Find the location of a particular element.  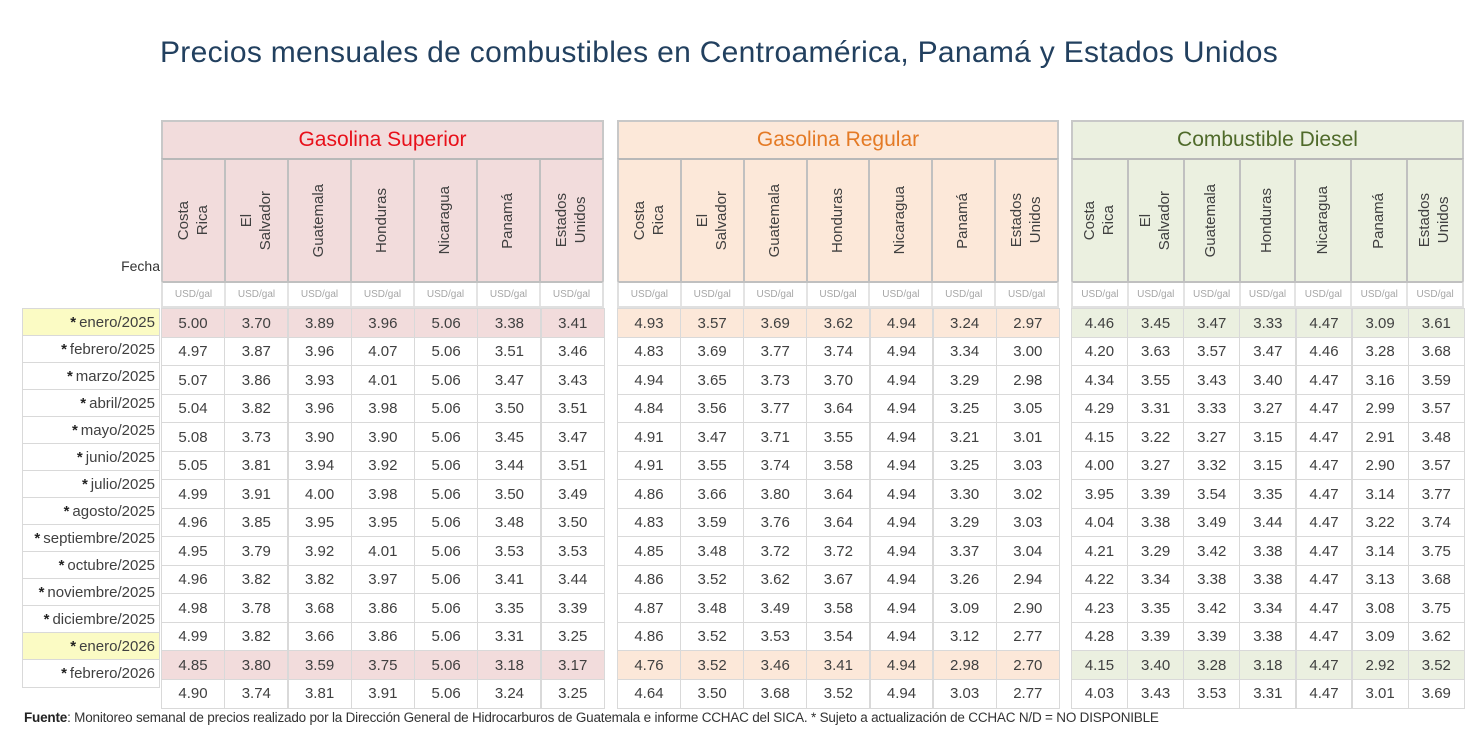

price-cell: 3.09 is located at coordinates (964, 608).